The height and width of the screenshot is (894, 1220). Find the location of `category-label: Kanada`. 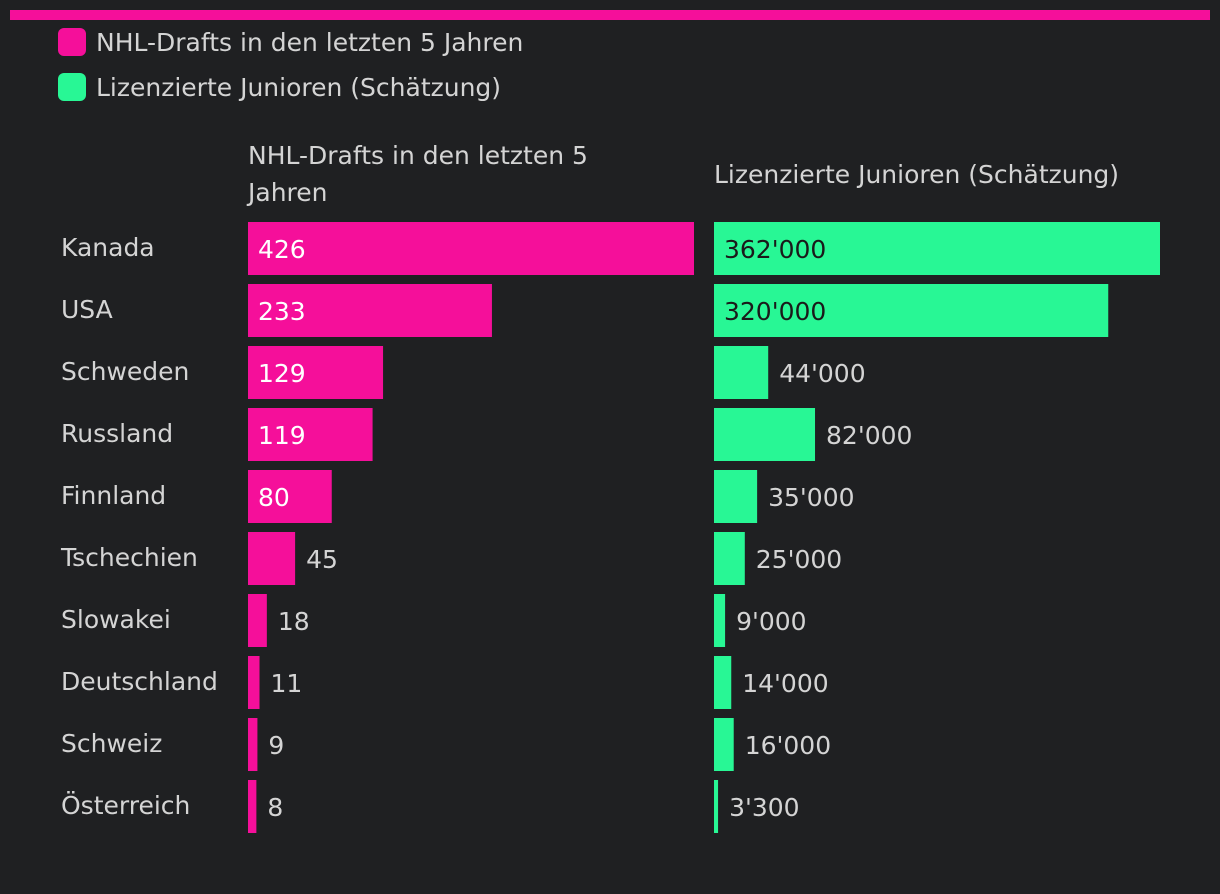

category-label: Kanada is located at coordinates (108, 247).